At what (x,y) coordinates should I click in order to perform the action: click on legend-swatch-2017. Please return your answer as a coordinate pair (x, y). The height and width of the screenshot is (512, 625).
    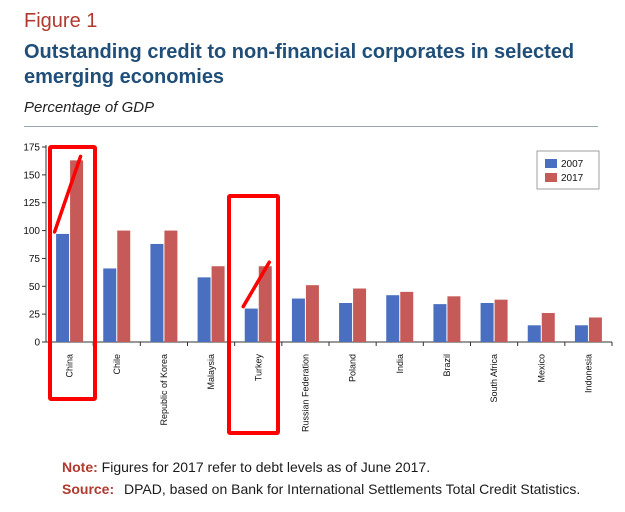
    Looking at the image, I should click on (551, 177).